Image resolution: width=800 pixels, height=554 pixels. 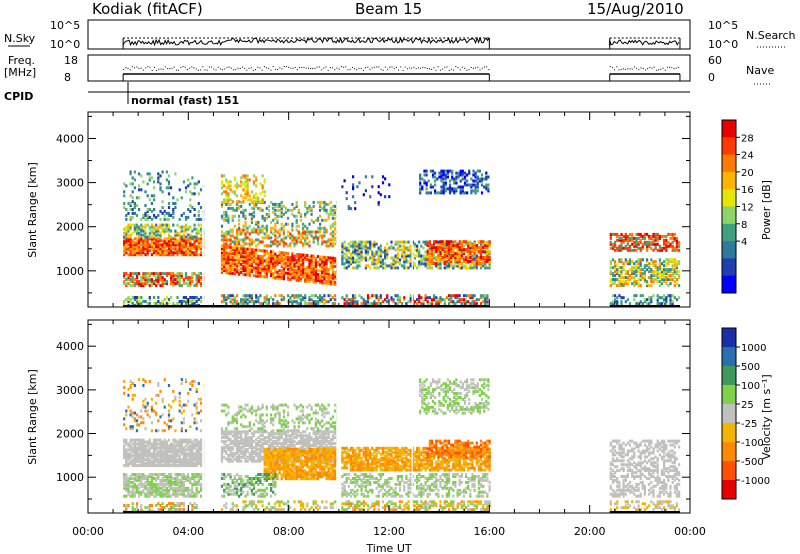 I want to click on beam-title: Beam 15, so click(x=388, y=9).